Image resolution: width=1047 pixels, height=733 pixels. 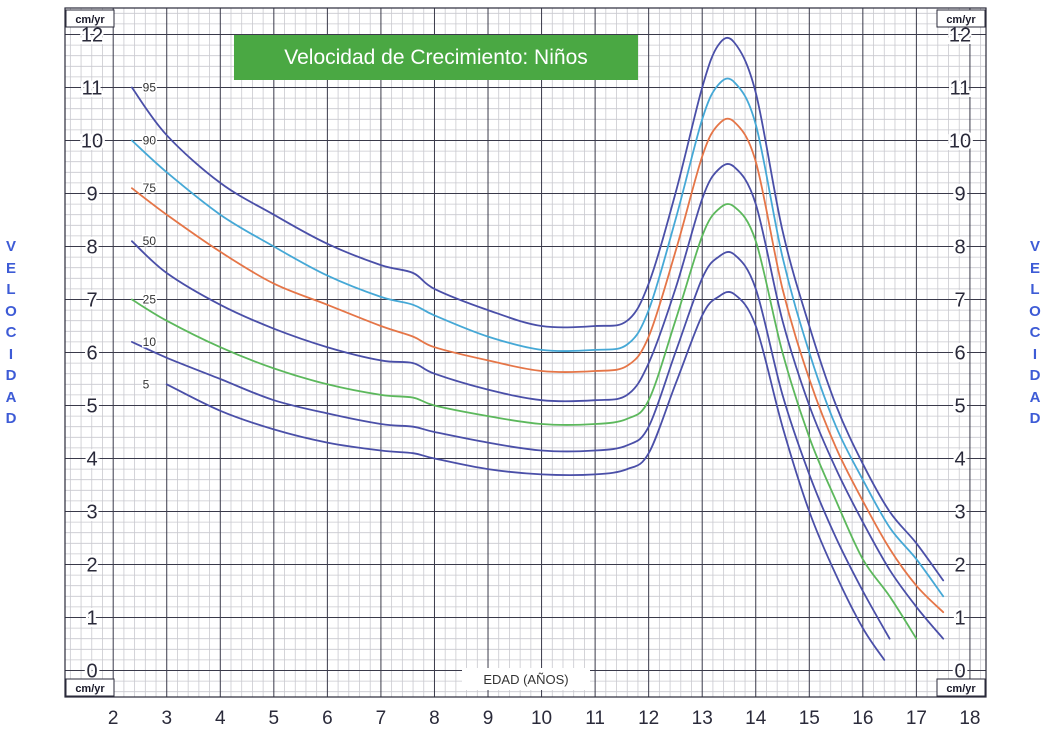 I want to click on y-tick-label-left: 10, so click(x=92, y=142).